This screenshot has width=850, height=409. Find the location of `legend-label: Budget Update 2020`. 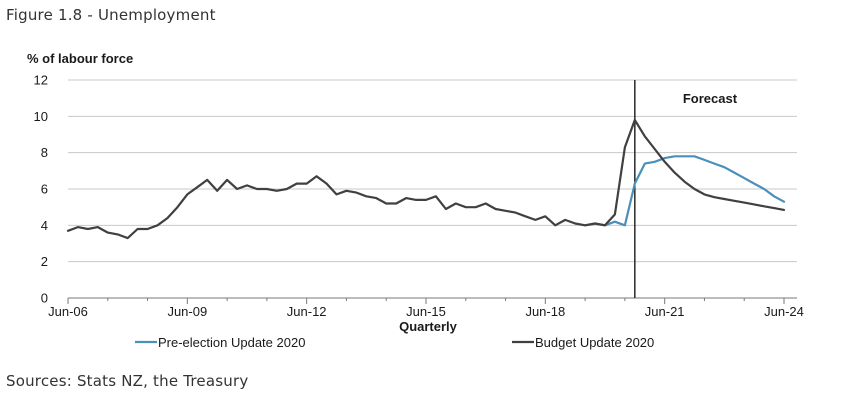

legend-label: Budget Update 2020 is located at coordinates (594, 342).